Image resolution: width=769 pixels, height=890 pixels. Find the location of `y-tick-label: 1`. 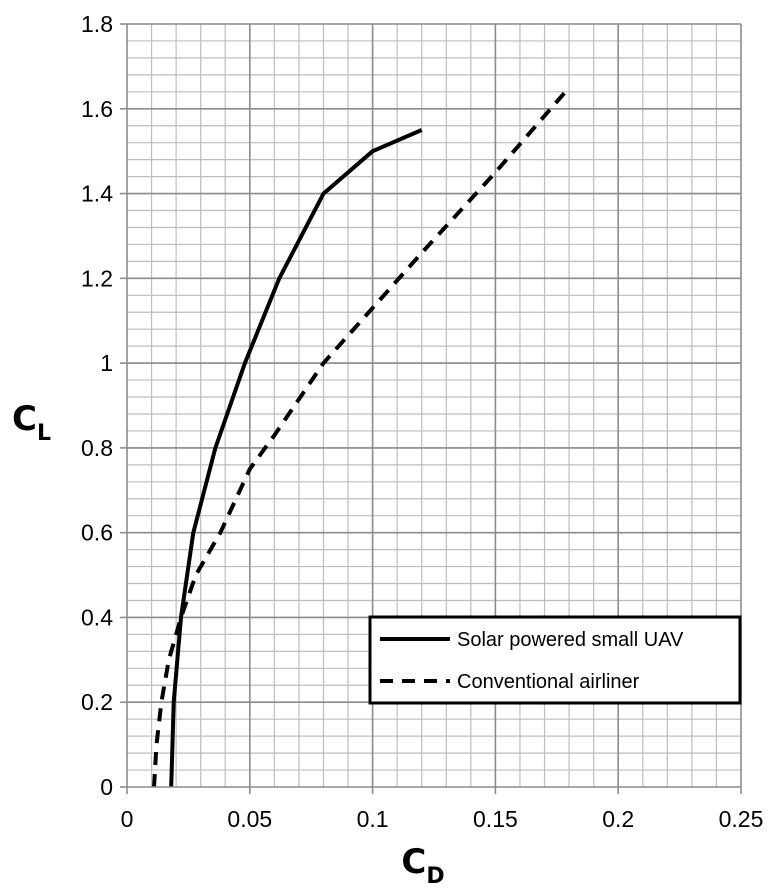

y-tick-label: 1 is located at coordinates (106, 363).